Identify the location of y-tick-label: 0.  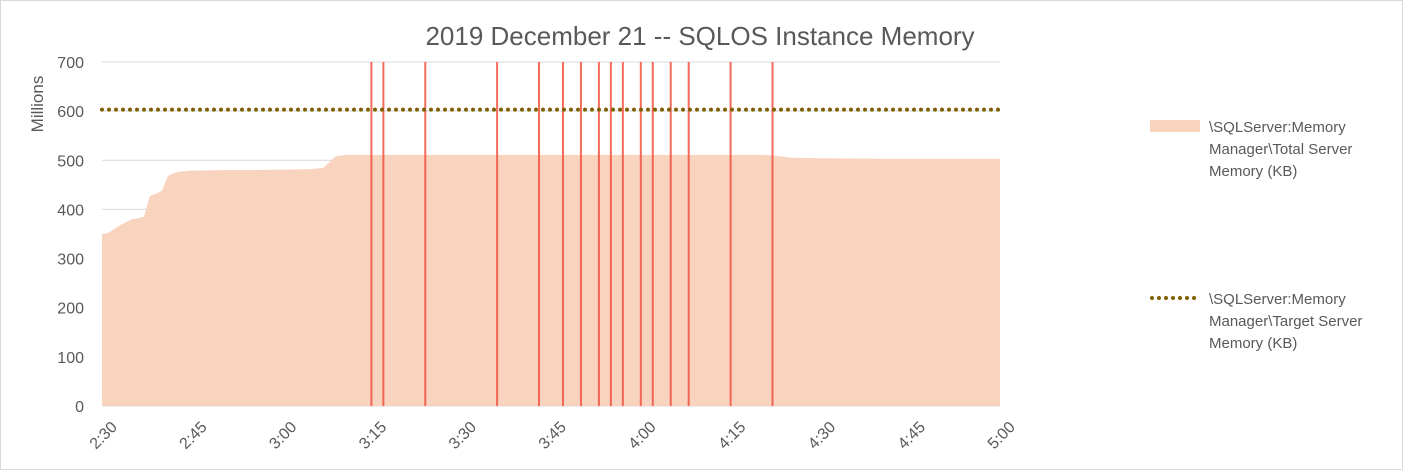
(79, 407).